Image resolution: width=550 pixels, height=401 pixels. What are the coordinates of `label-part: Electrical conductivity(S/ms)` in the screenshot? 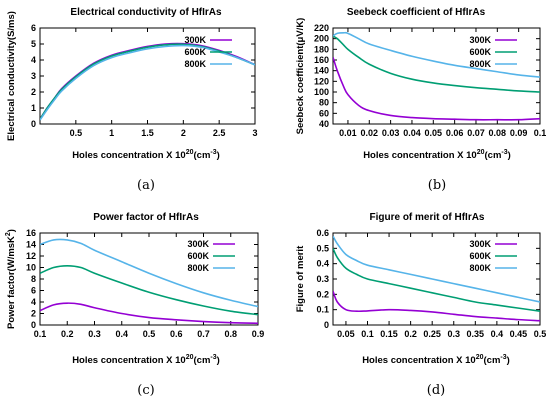 It's located at (11, 76).